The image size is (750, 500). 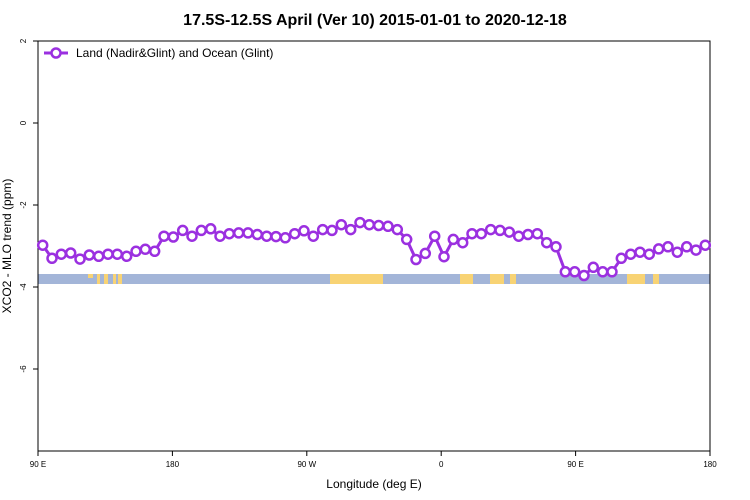 I want to click on x-tick-label: 90 W, so click(x=306, y=464).